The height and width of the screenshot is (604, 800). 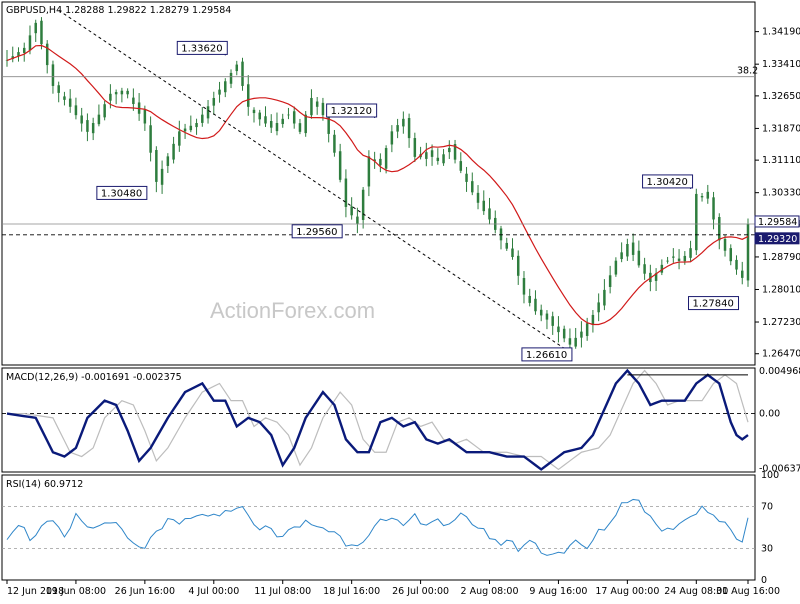 What do you see at coordinates (769, 414) in the screenshot?
I see `macd-tick-label: 0.00` at bounding box center [769, 414].